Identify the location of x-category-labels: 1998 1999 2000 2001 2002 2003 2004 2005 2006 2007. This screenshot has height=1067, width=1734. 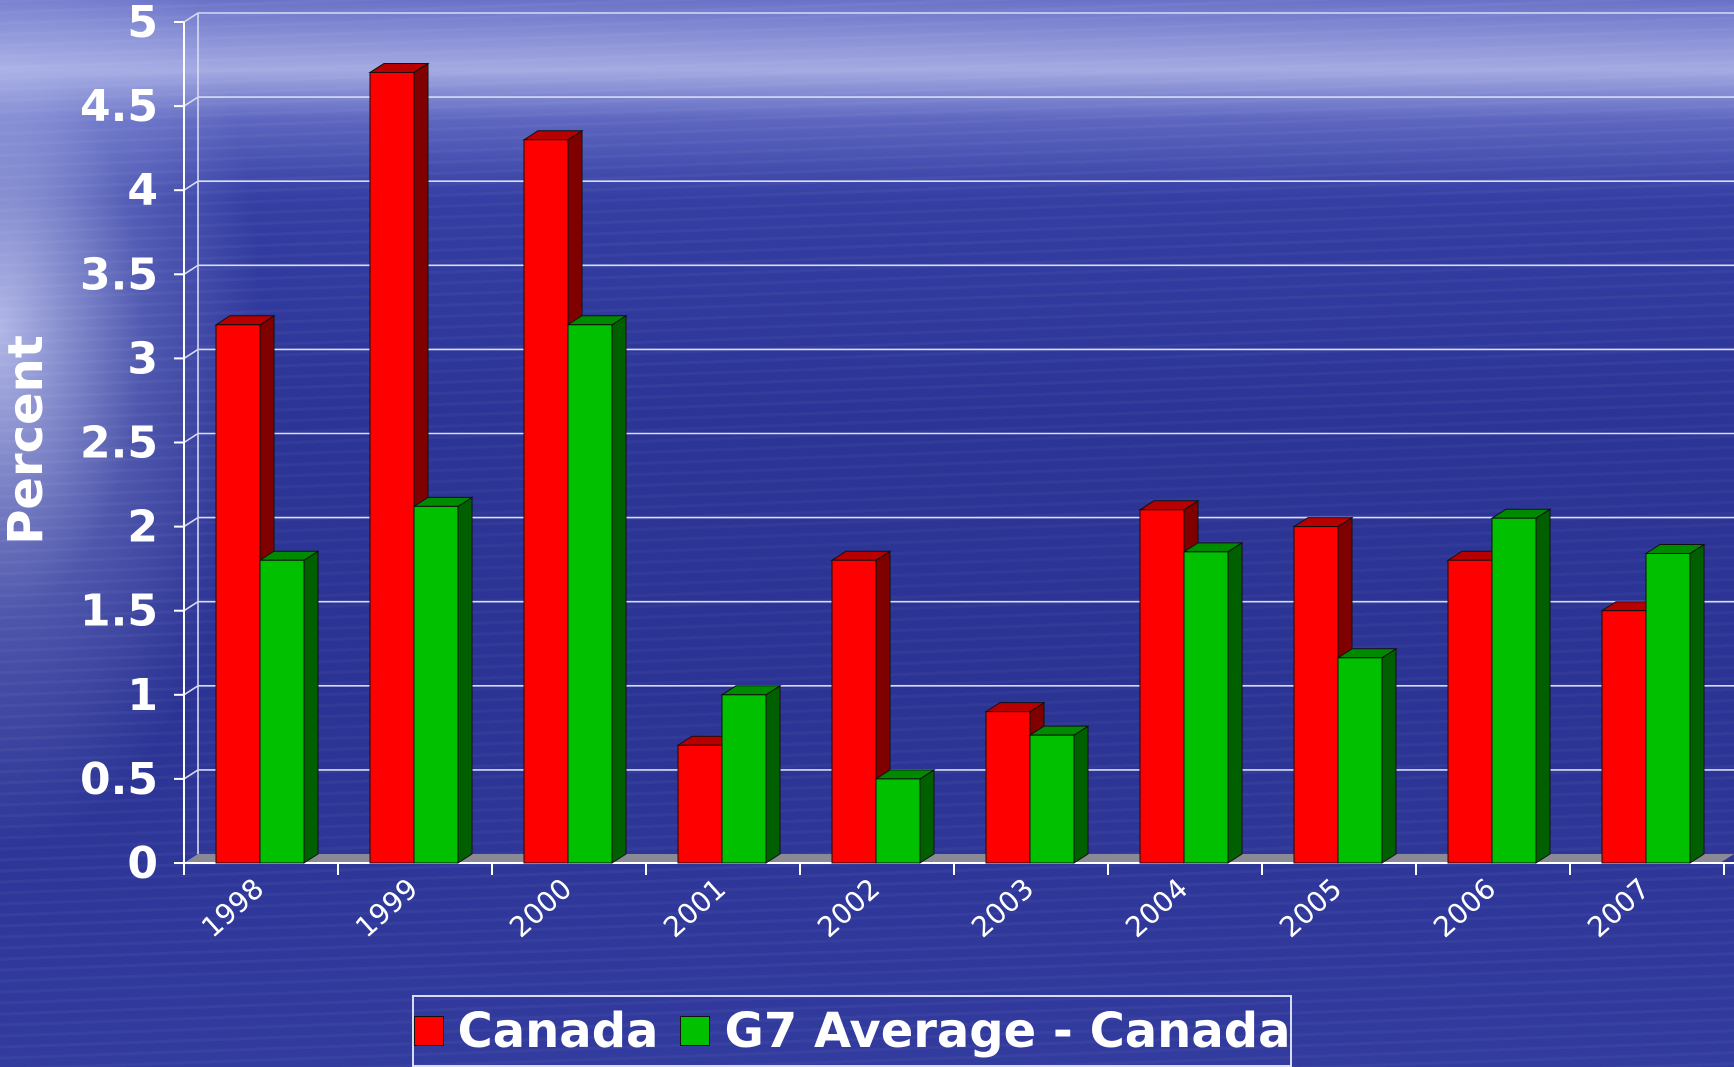
(925, 908).